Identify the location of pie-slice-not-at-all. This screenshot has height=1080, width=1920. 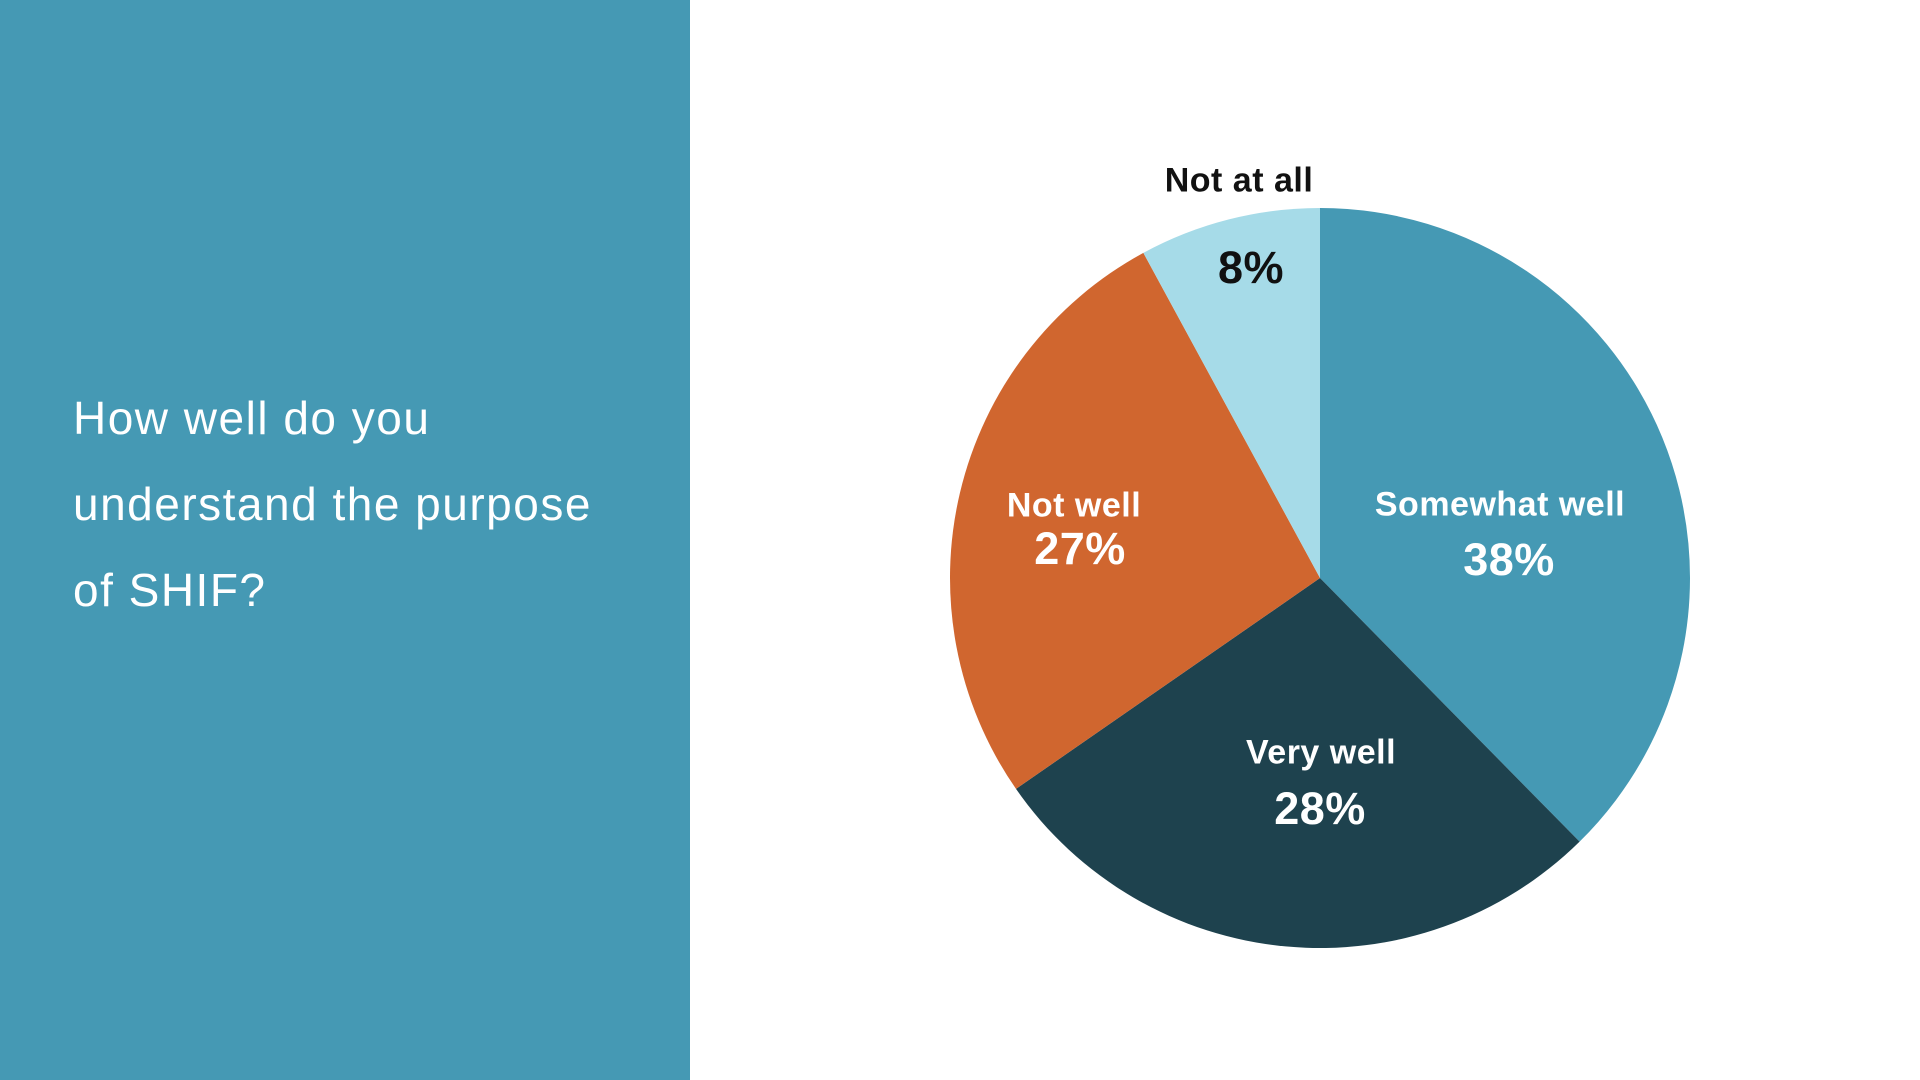
(1231, 393).